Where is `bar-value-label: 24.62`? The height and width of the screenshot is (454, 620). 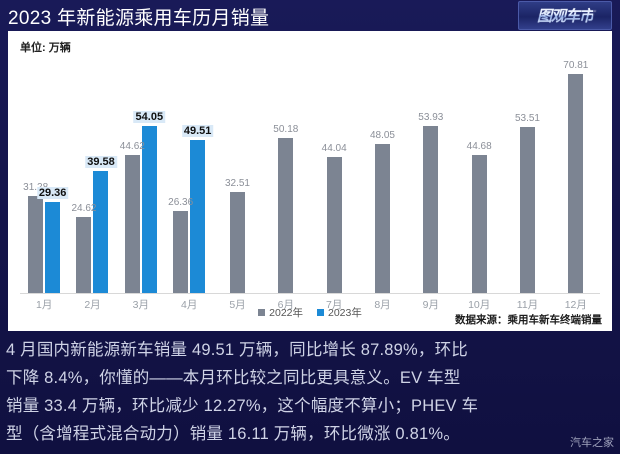 bar-value-label: 24.62 is located at coordinates (84, 208).